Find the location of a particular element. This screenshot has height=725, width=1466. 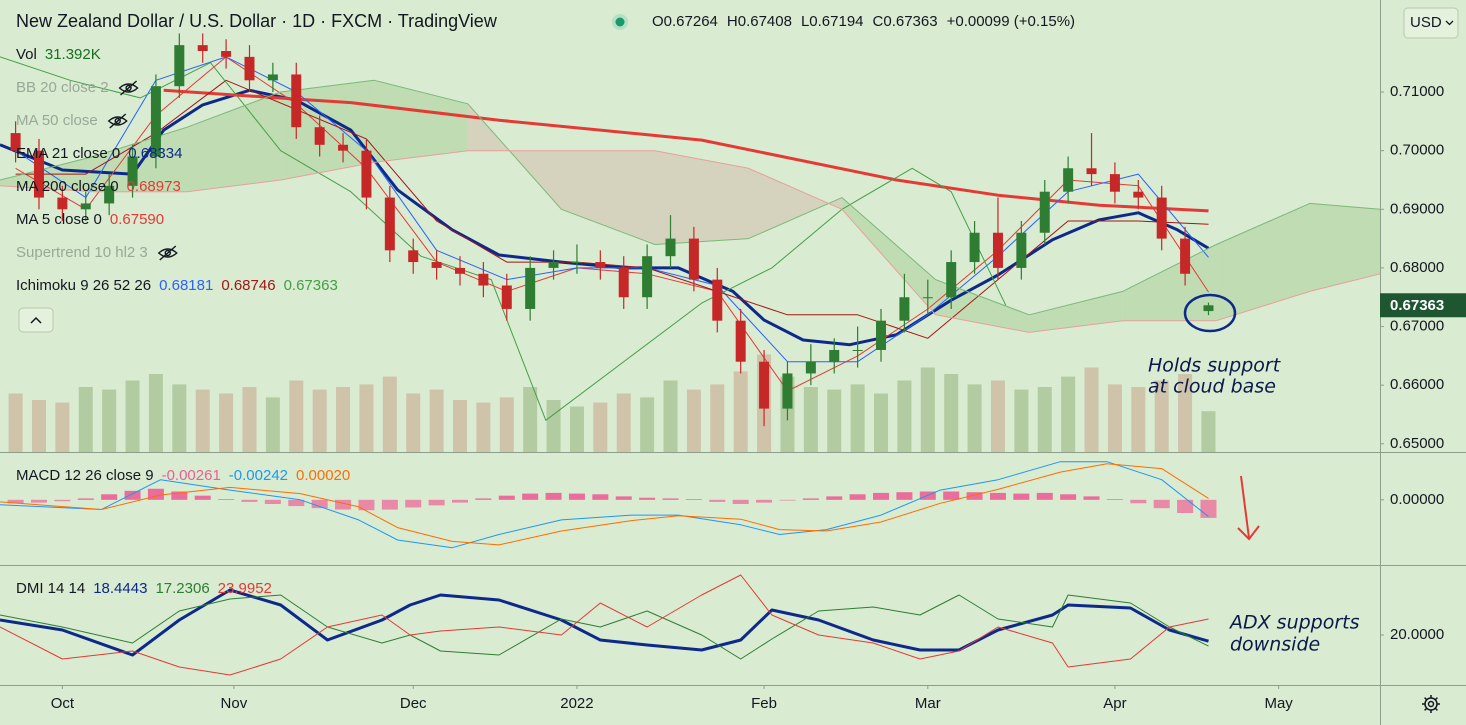

collapse-button-box is located at coordinates (36, 320).